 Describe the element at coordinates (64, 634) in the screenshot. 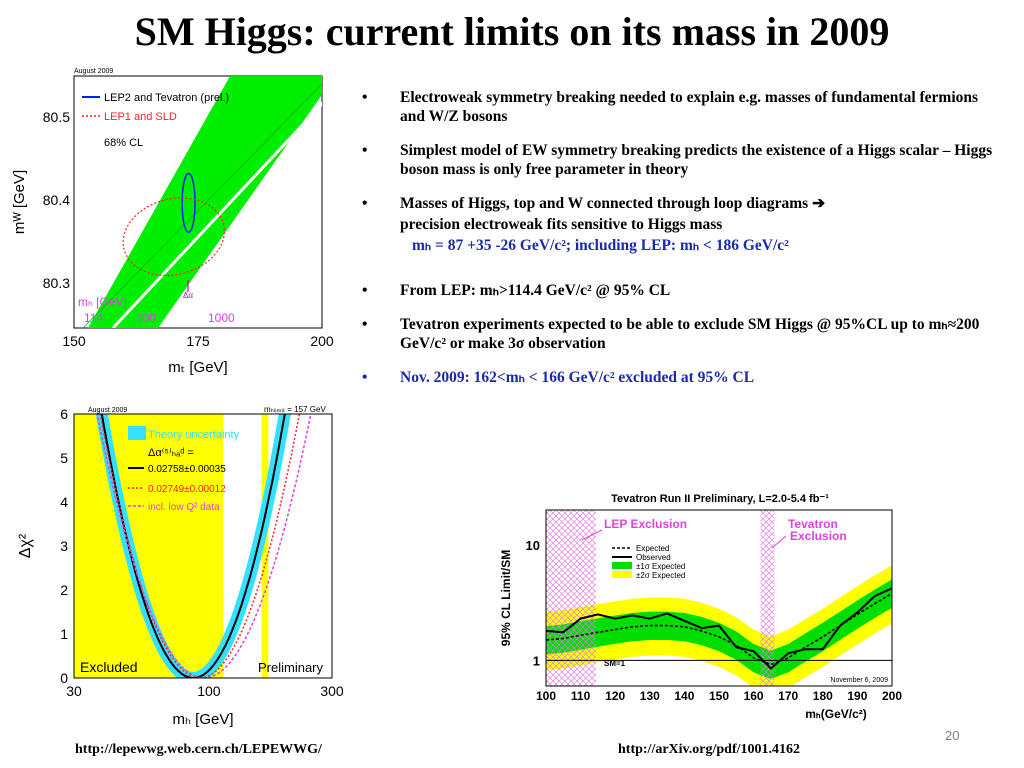

I see `chi2-y-tick: 1` at that location.